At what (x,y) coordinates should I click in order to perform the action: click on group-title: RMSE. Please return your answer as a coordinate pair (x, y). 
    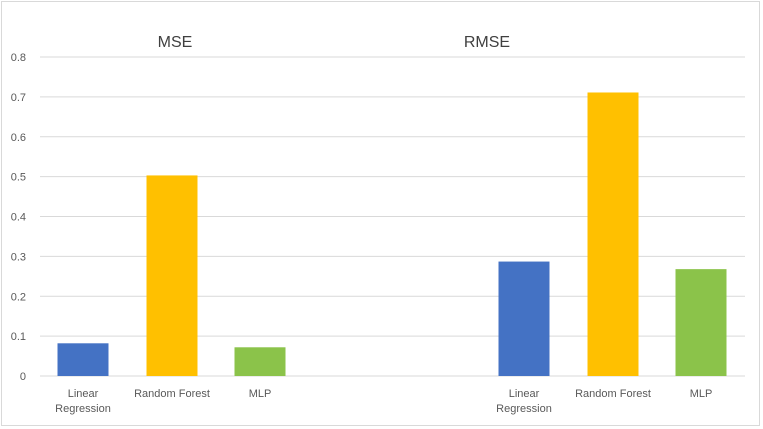
    Looking at the image, I should click on (487, 42).